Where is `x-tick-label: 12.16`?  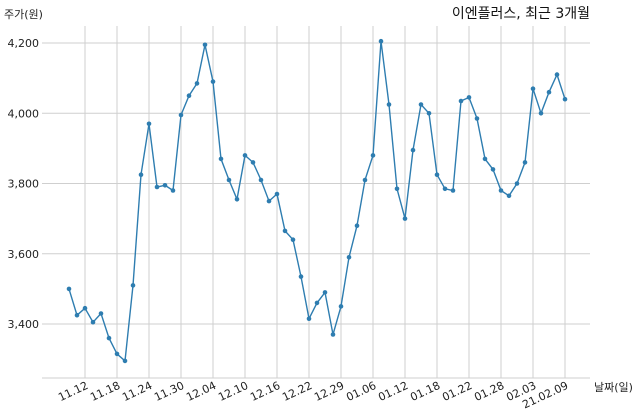 x-tick-label: 12.16 is located at coordinates (265, 391).